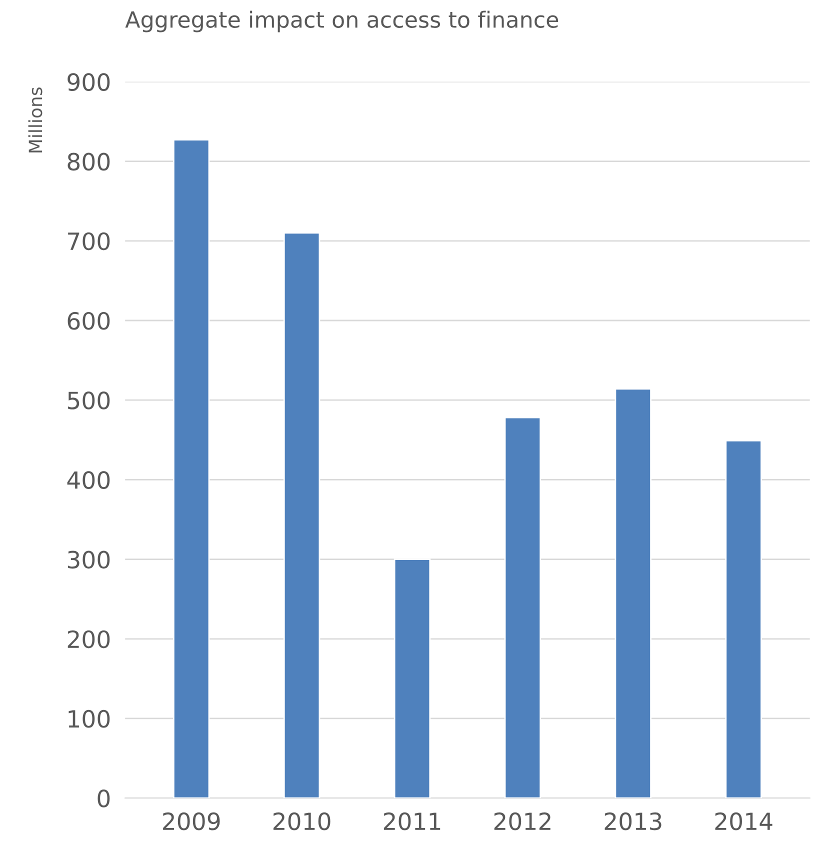 The height and width of the screenshot is (860, 823). Describe the element at coordinates (301, 821) in the screenshot. I see `x-tick-label: 2010` at that location.